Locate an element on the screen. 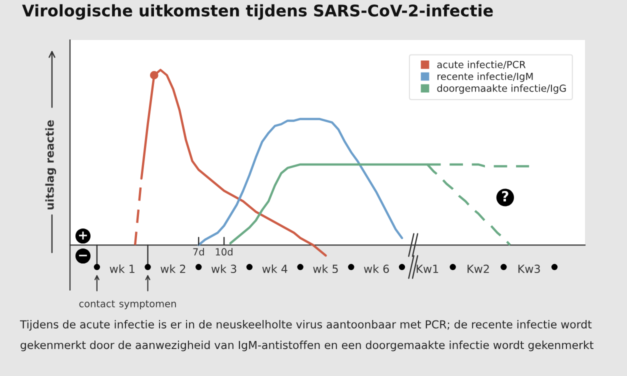 This screenshot has width=627, height=376. chart-title: Virologische uitkomsten tijdens SARS-CoV-2-infectie is located at coordinates (257, 12).